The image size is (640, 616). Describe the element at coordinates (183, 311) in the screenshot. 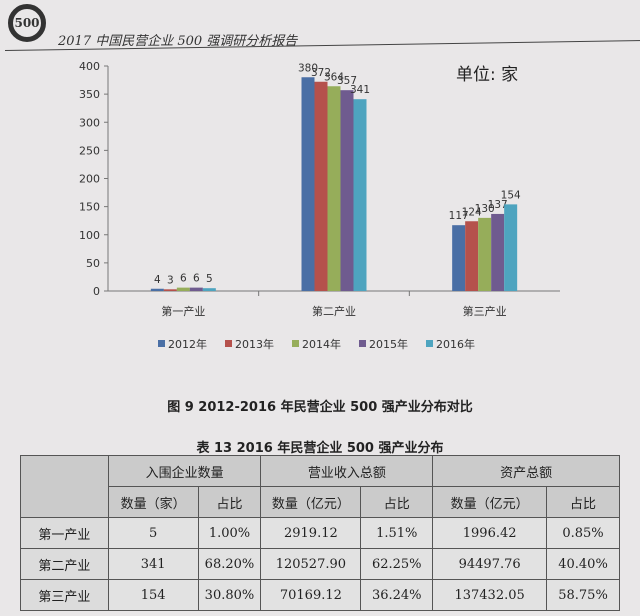

I see `x-tick-label: 第一产业` at that location.